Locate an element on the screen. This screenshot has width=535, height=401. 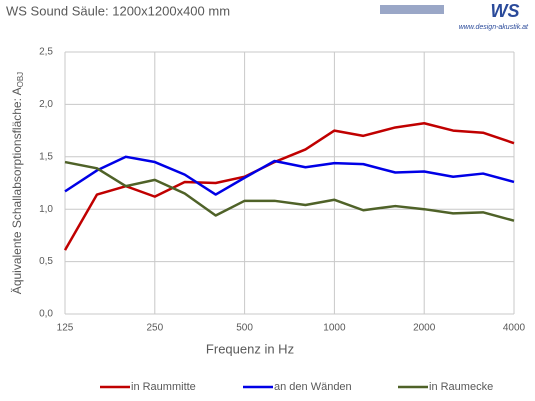
legend-label: an den Wänden is located at coordinates (313, 387).